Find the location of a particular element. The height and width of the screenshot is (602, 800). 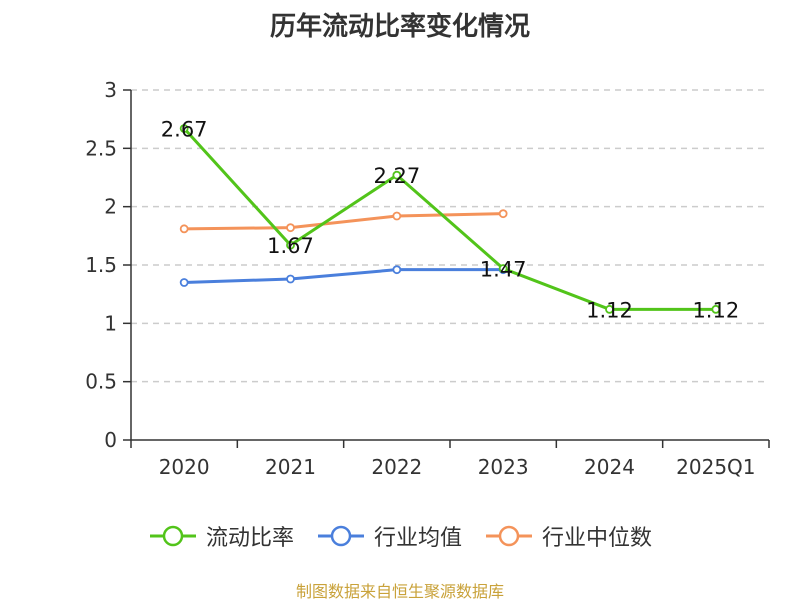

data-label: 2.27 is located at coordinates (396, 176).